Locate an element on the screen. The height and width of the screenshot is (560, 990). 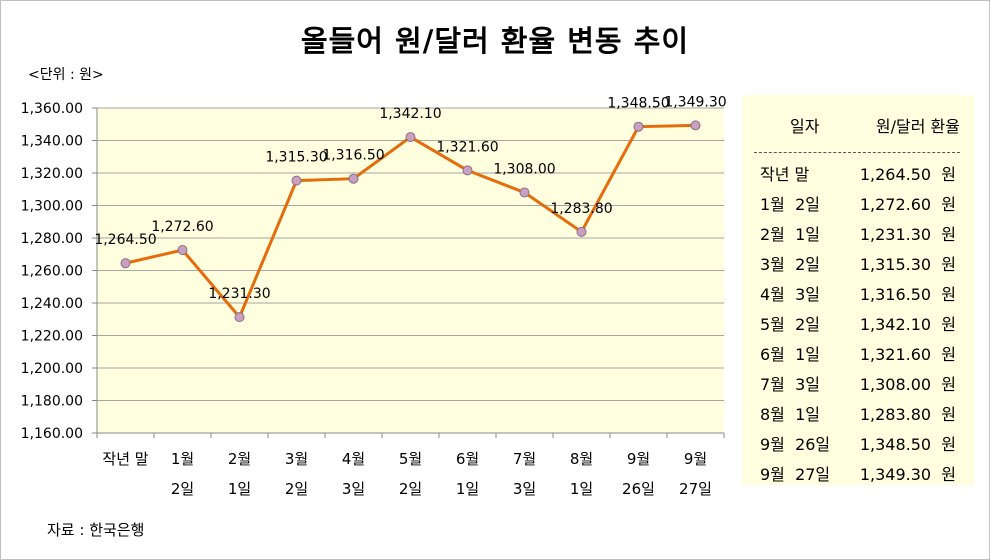
row-rate: 1,316.50 원 is located at coordinates (907, 294).